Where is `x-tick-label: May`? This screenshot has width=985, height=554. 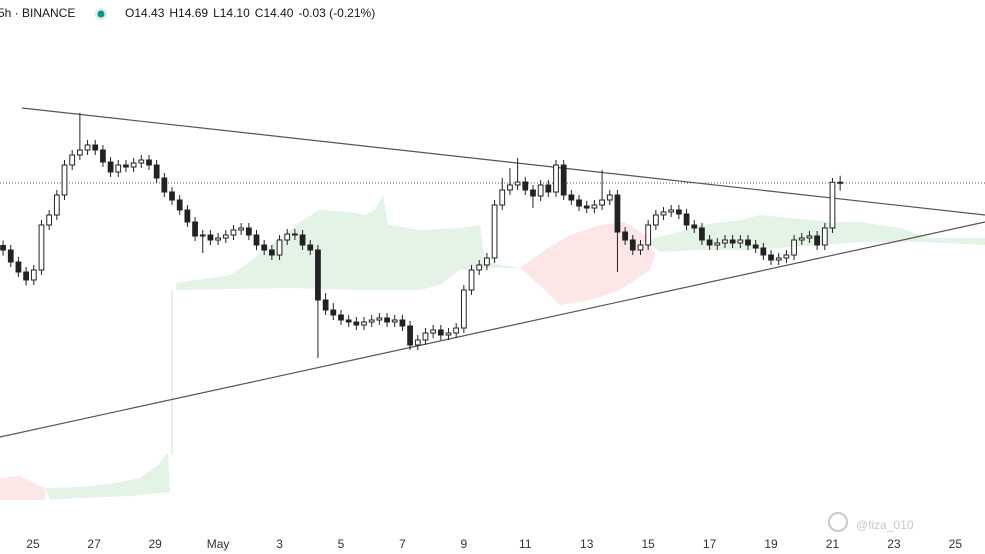 x-tick-label: May is located at coordinates (218, 544).